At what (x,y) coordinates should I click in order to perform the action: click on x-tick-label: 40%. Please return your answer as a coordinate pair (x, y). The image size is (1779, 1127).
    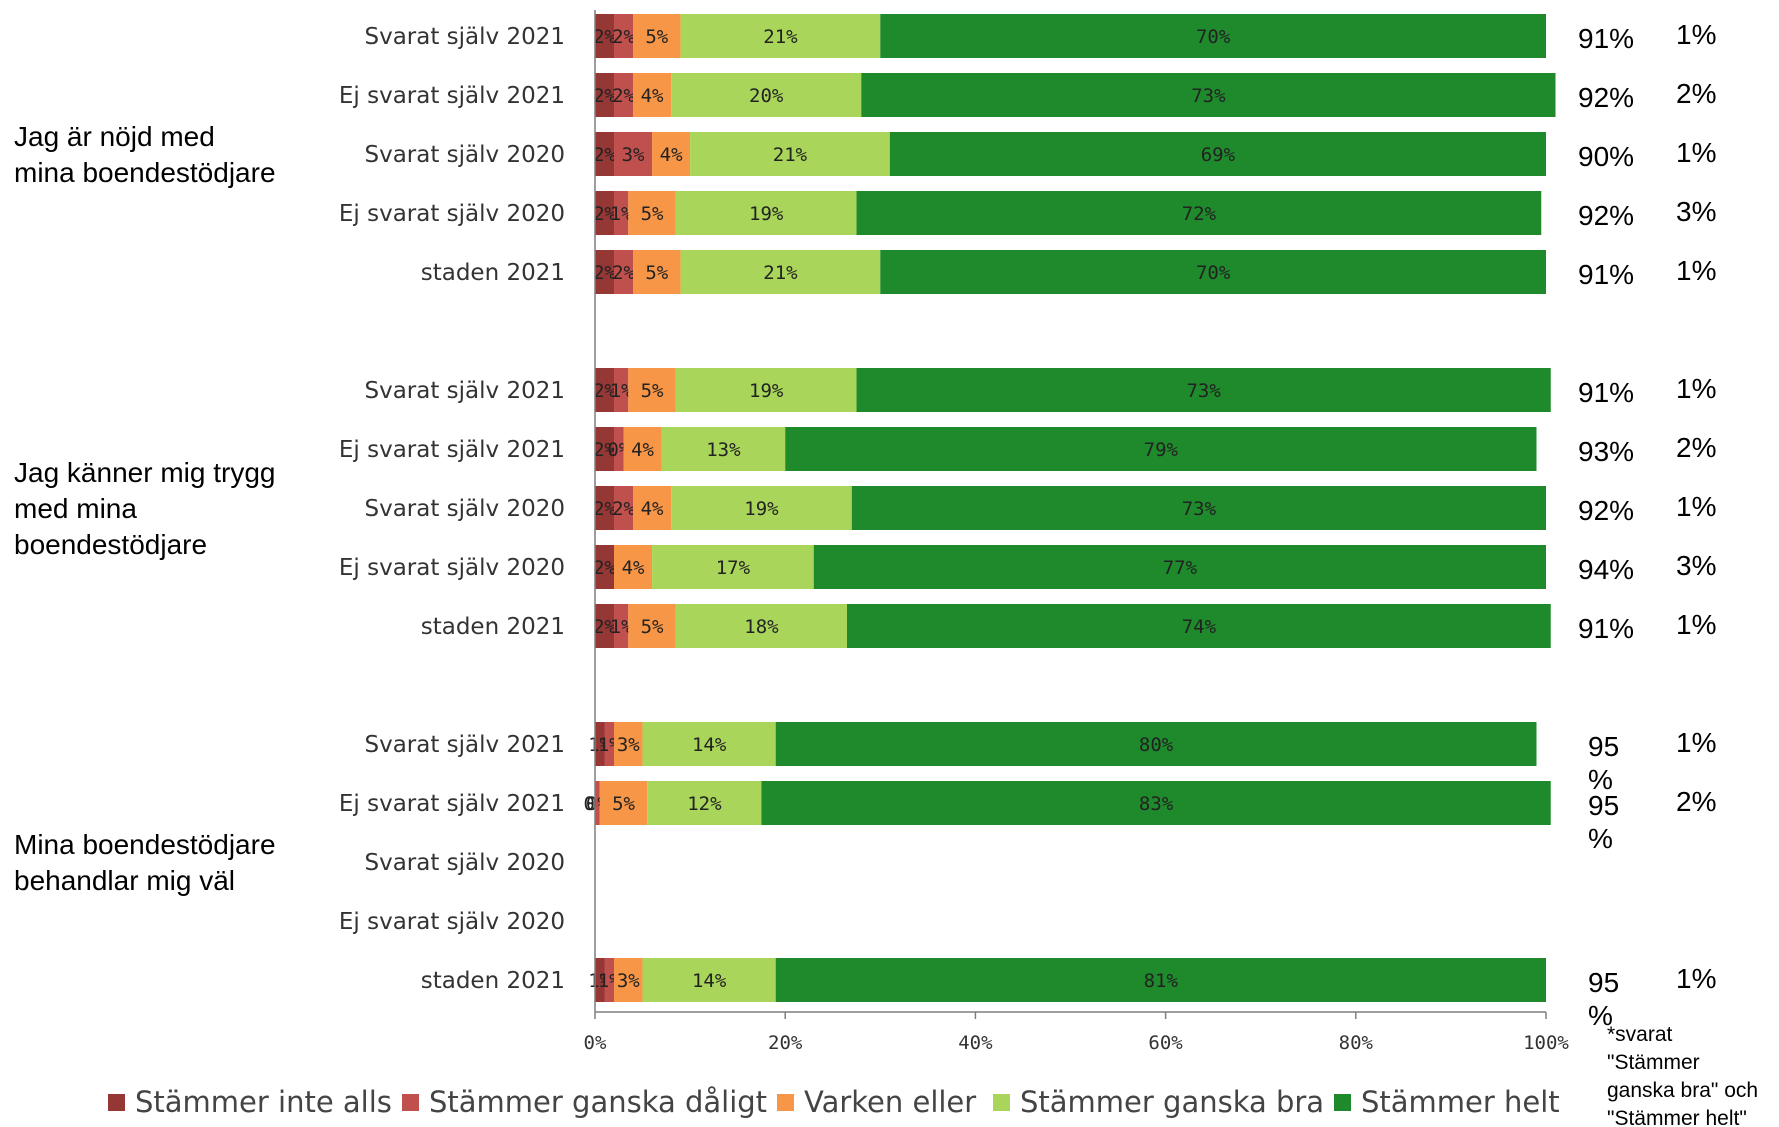
    Looking at the image, I should click on (975, 1043).